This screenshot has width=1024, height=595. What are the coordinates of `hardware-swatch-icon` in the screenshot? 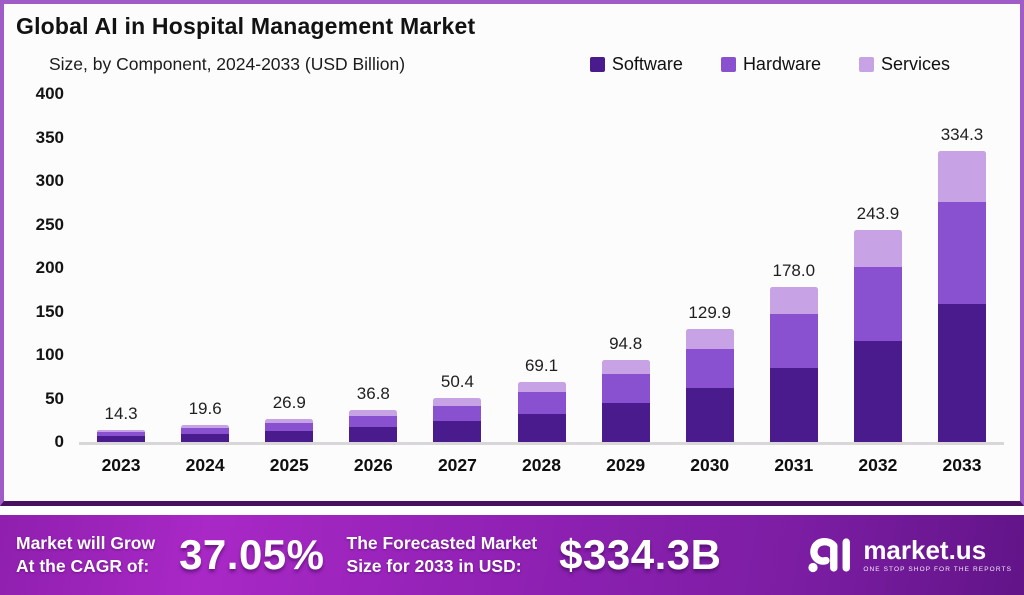 It's located at (728, 64).